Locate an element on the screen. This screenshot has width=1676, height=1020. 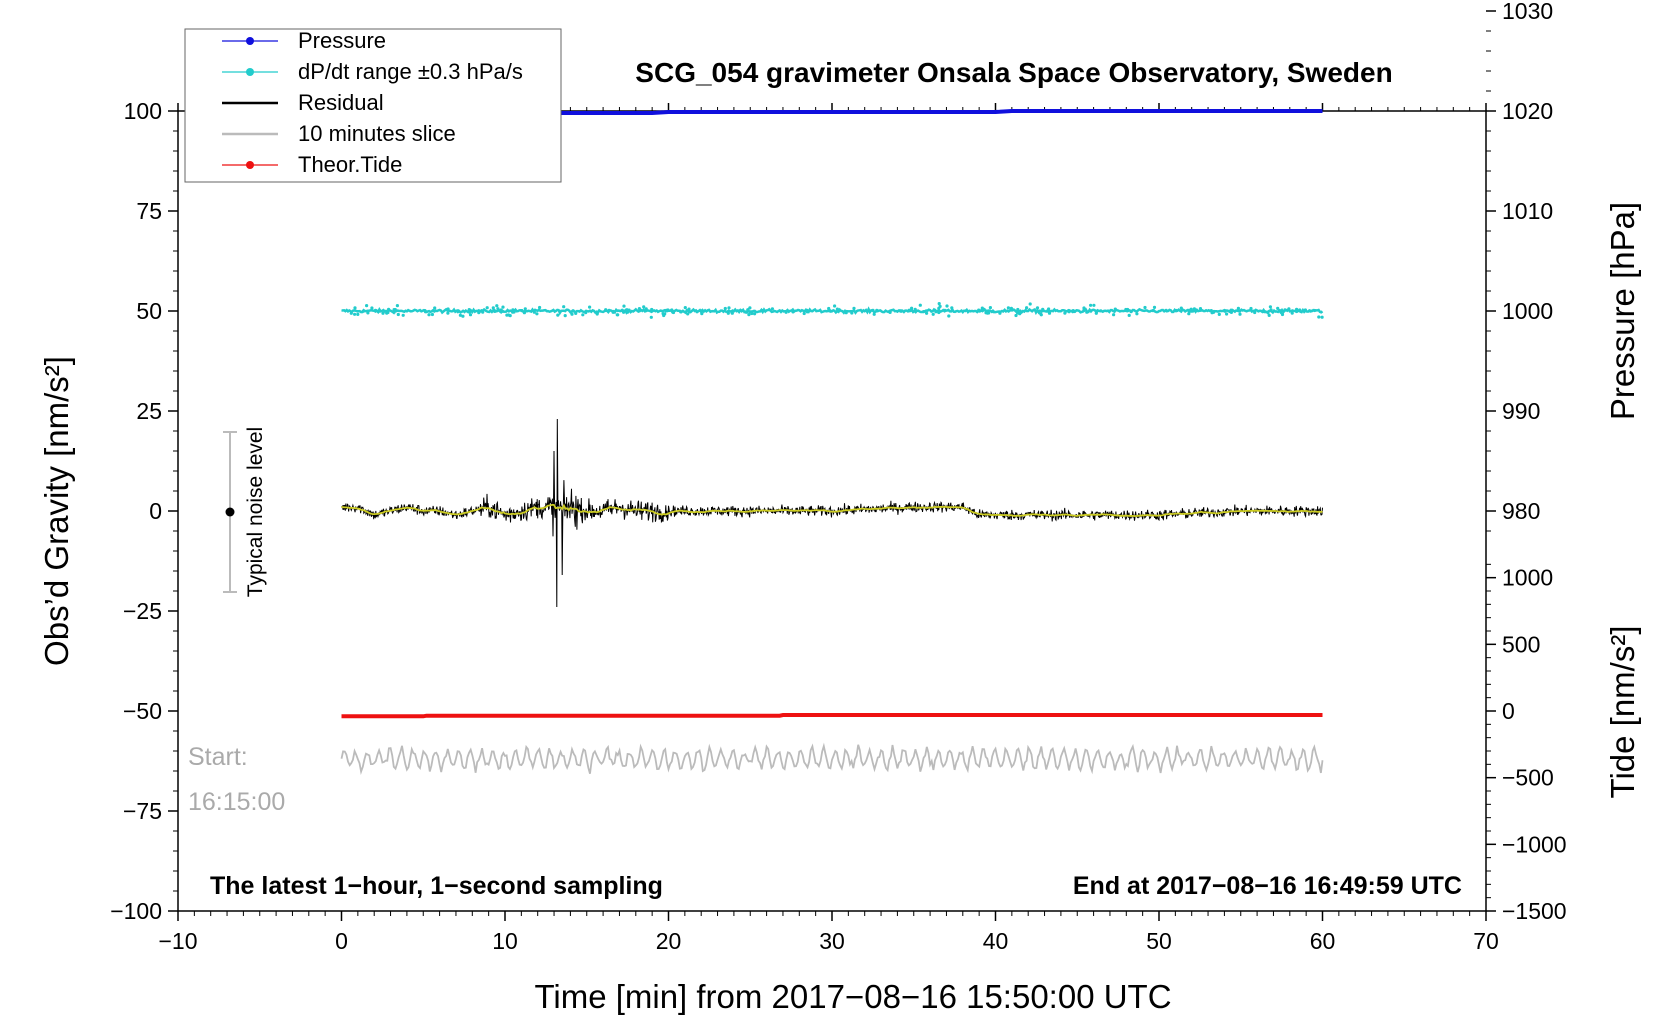
pressure-axis-ticks: 1030 1020 1010 1000 990 980 is located at coordinates (1519, 262).